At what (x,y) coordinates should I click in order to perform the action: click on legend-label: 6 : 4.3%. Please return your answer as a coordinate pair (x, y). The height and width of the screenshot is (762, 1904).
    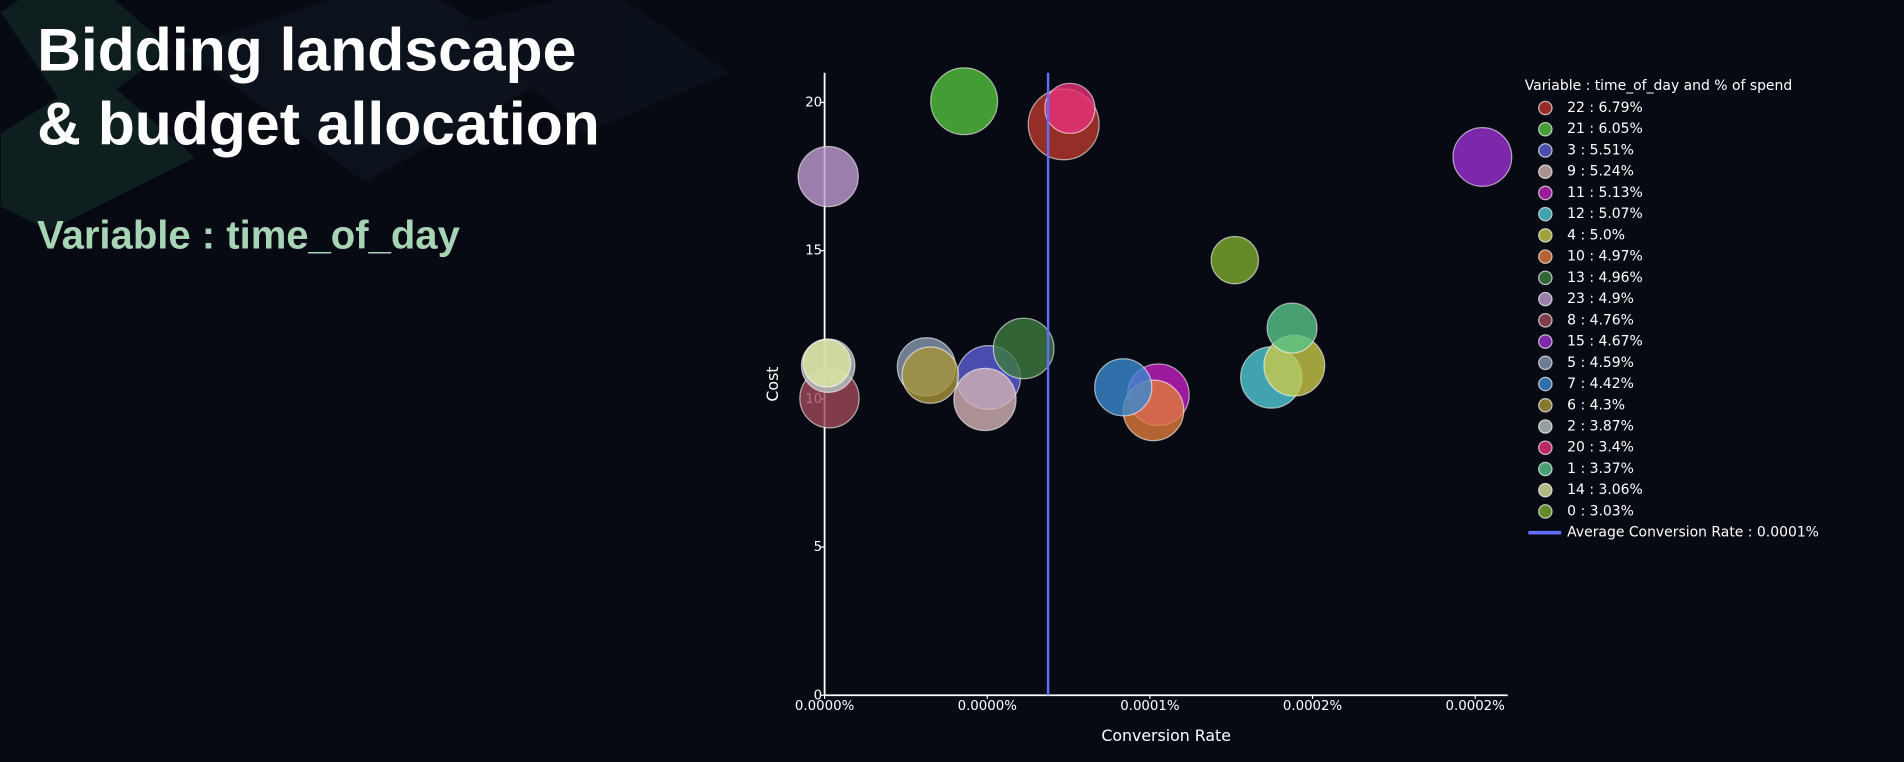
    Looking at the image, I should click on (1596, 405).